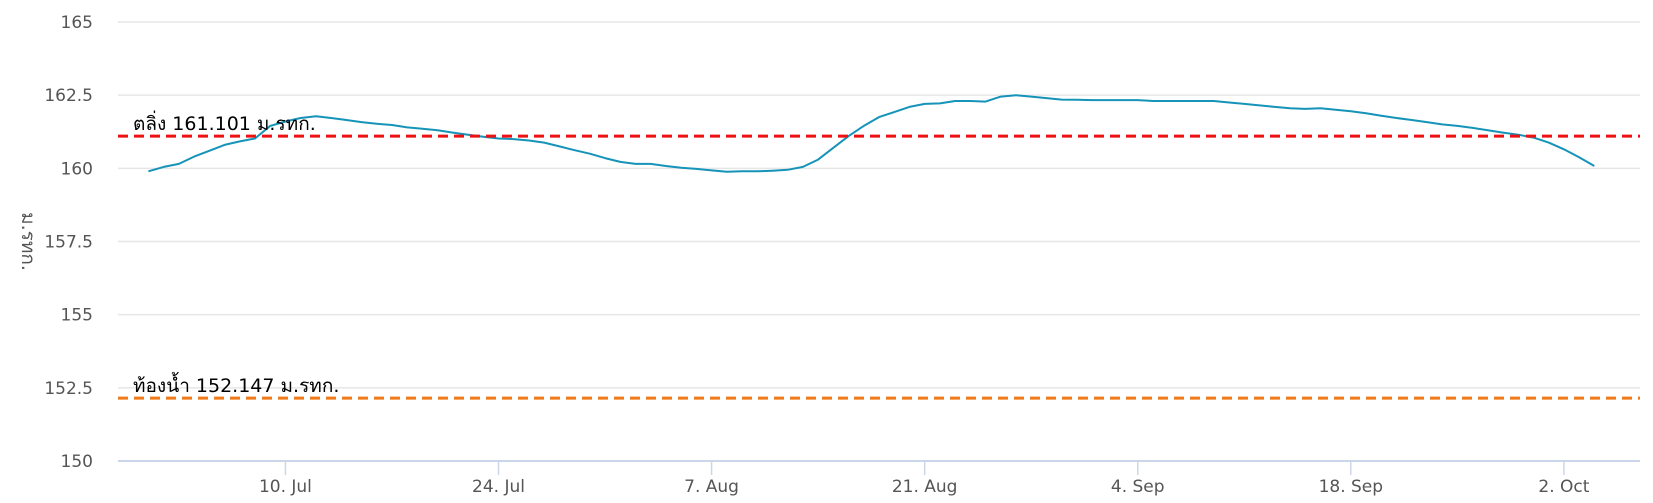  What do you see at coordinates (224, 122) in the screenshot?
I see `bank-level-label: ตลิ่ง 161.101 ม.รทก.` at bounding box center [224, 122].